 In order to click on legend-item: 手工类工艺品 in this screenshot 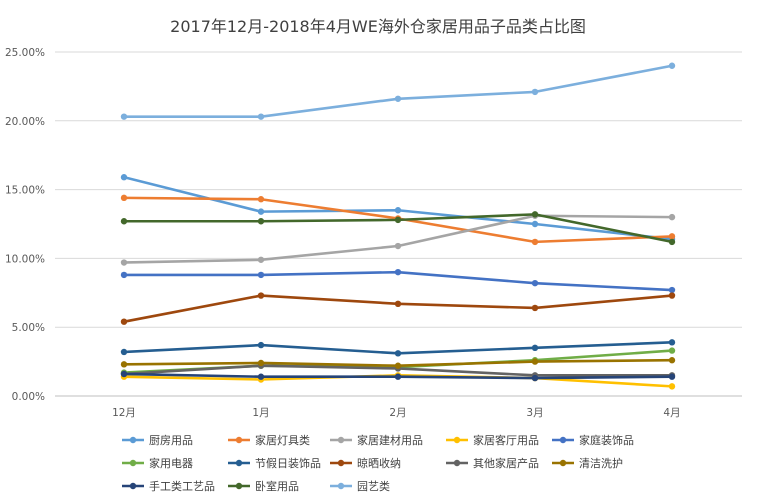, I will do `click(168, 486)`.